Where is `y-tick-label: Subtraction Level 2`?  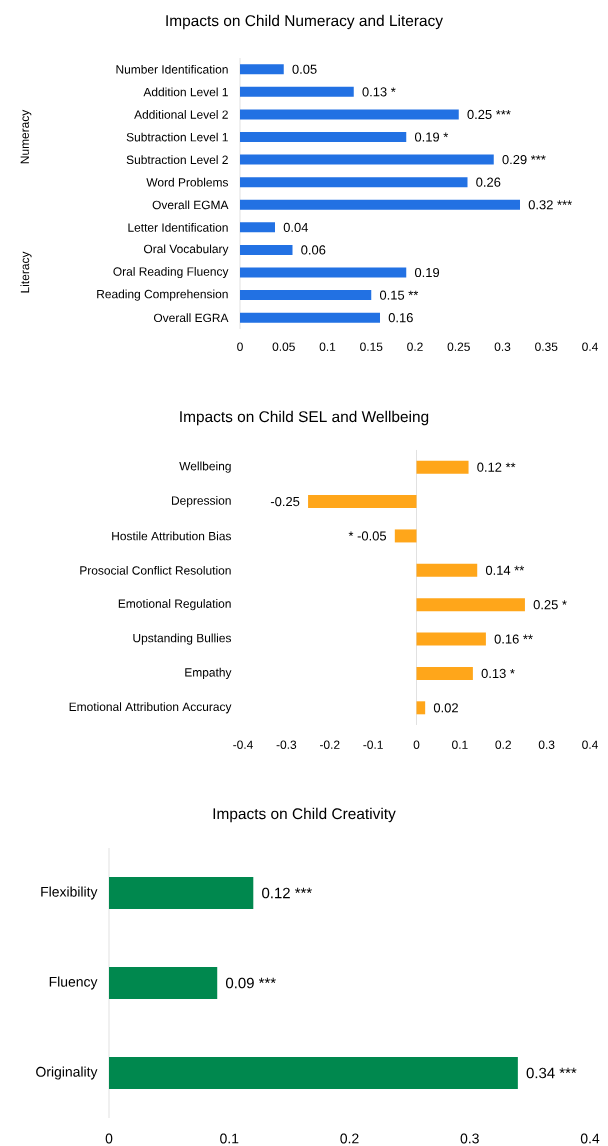 y-tick-label: Subtraction Level 2 is located at coordinates (177, 159).